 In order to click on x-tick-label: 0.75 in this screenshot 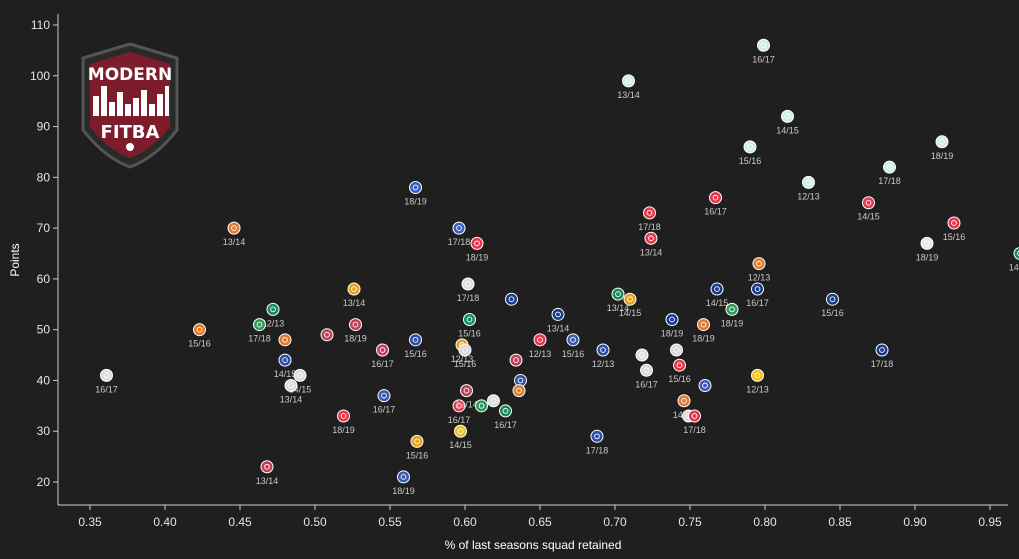, I will do `click(690, 522)`.